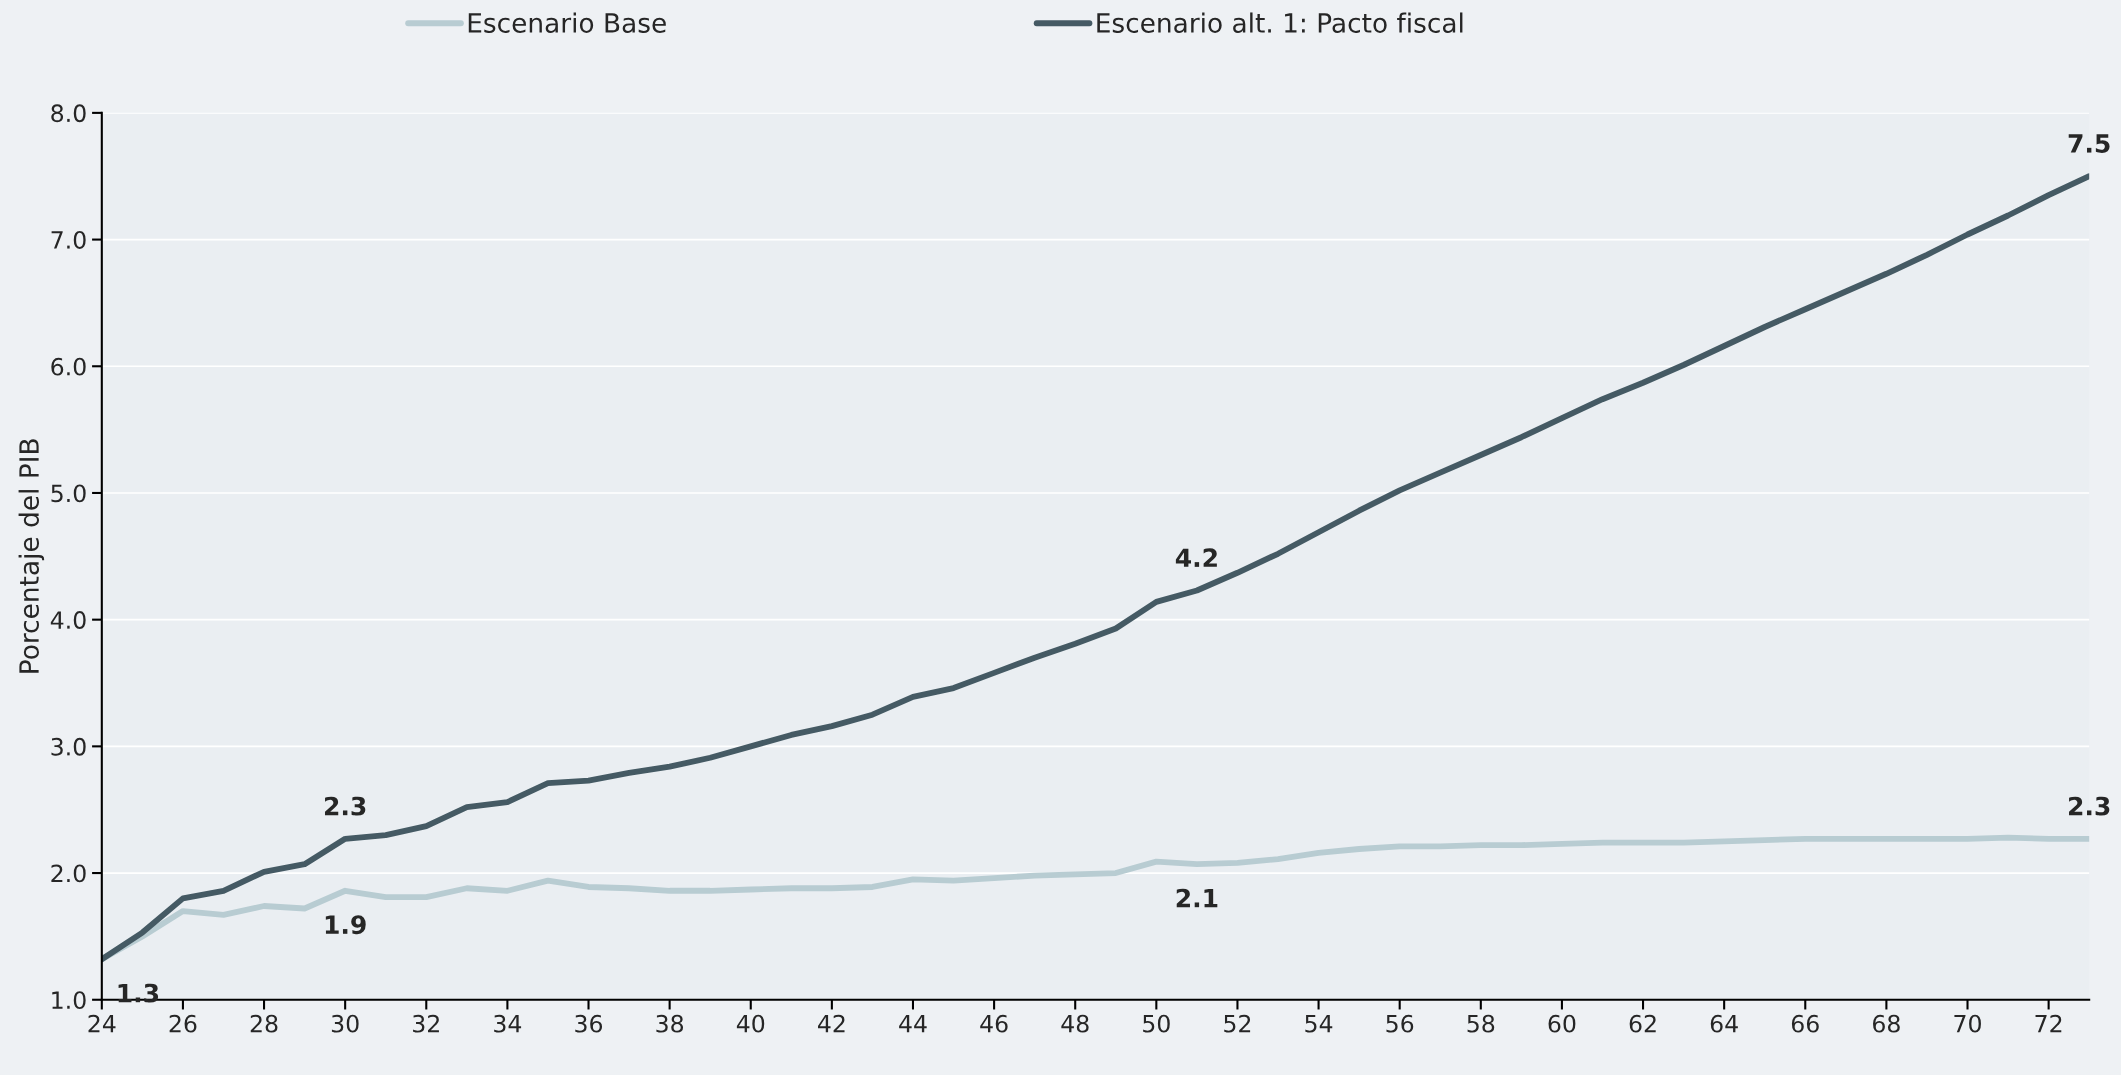 The image size is (2121, 1075). Describe the element at coordinates (68, 366) in the screenshot. I see `y-tick-label: 6.0` at that location.